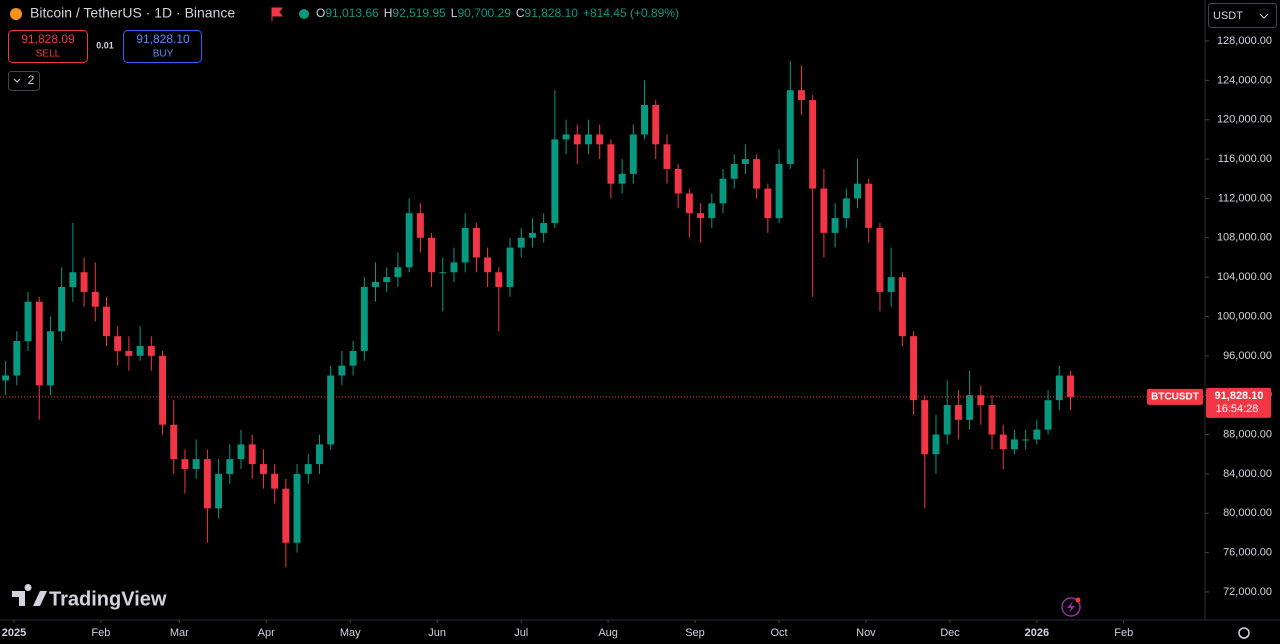 This screenshot has height=644, width=1280. Describe the element at coordinates (266, 633) in the screenshot. I see `x-tick-label: Apr` at that location.